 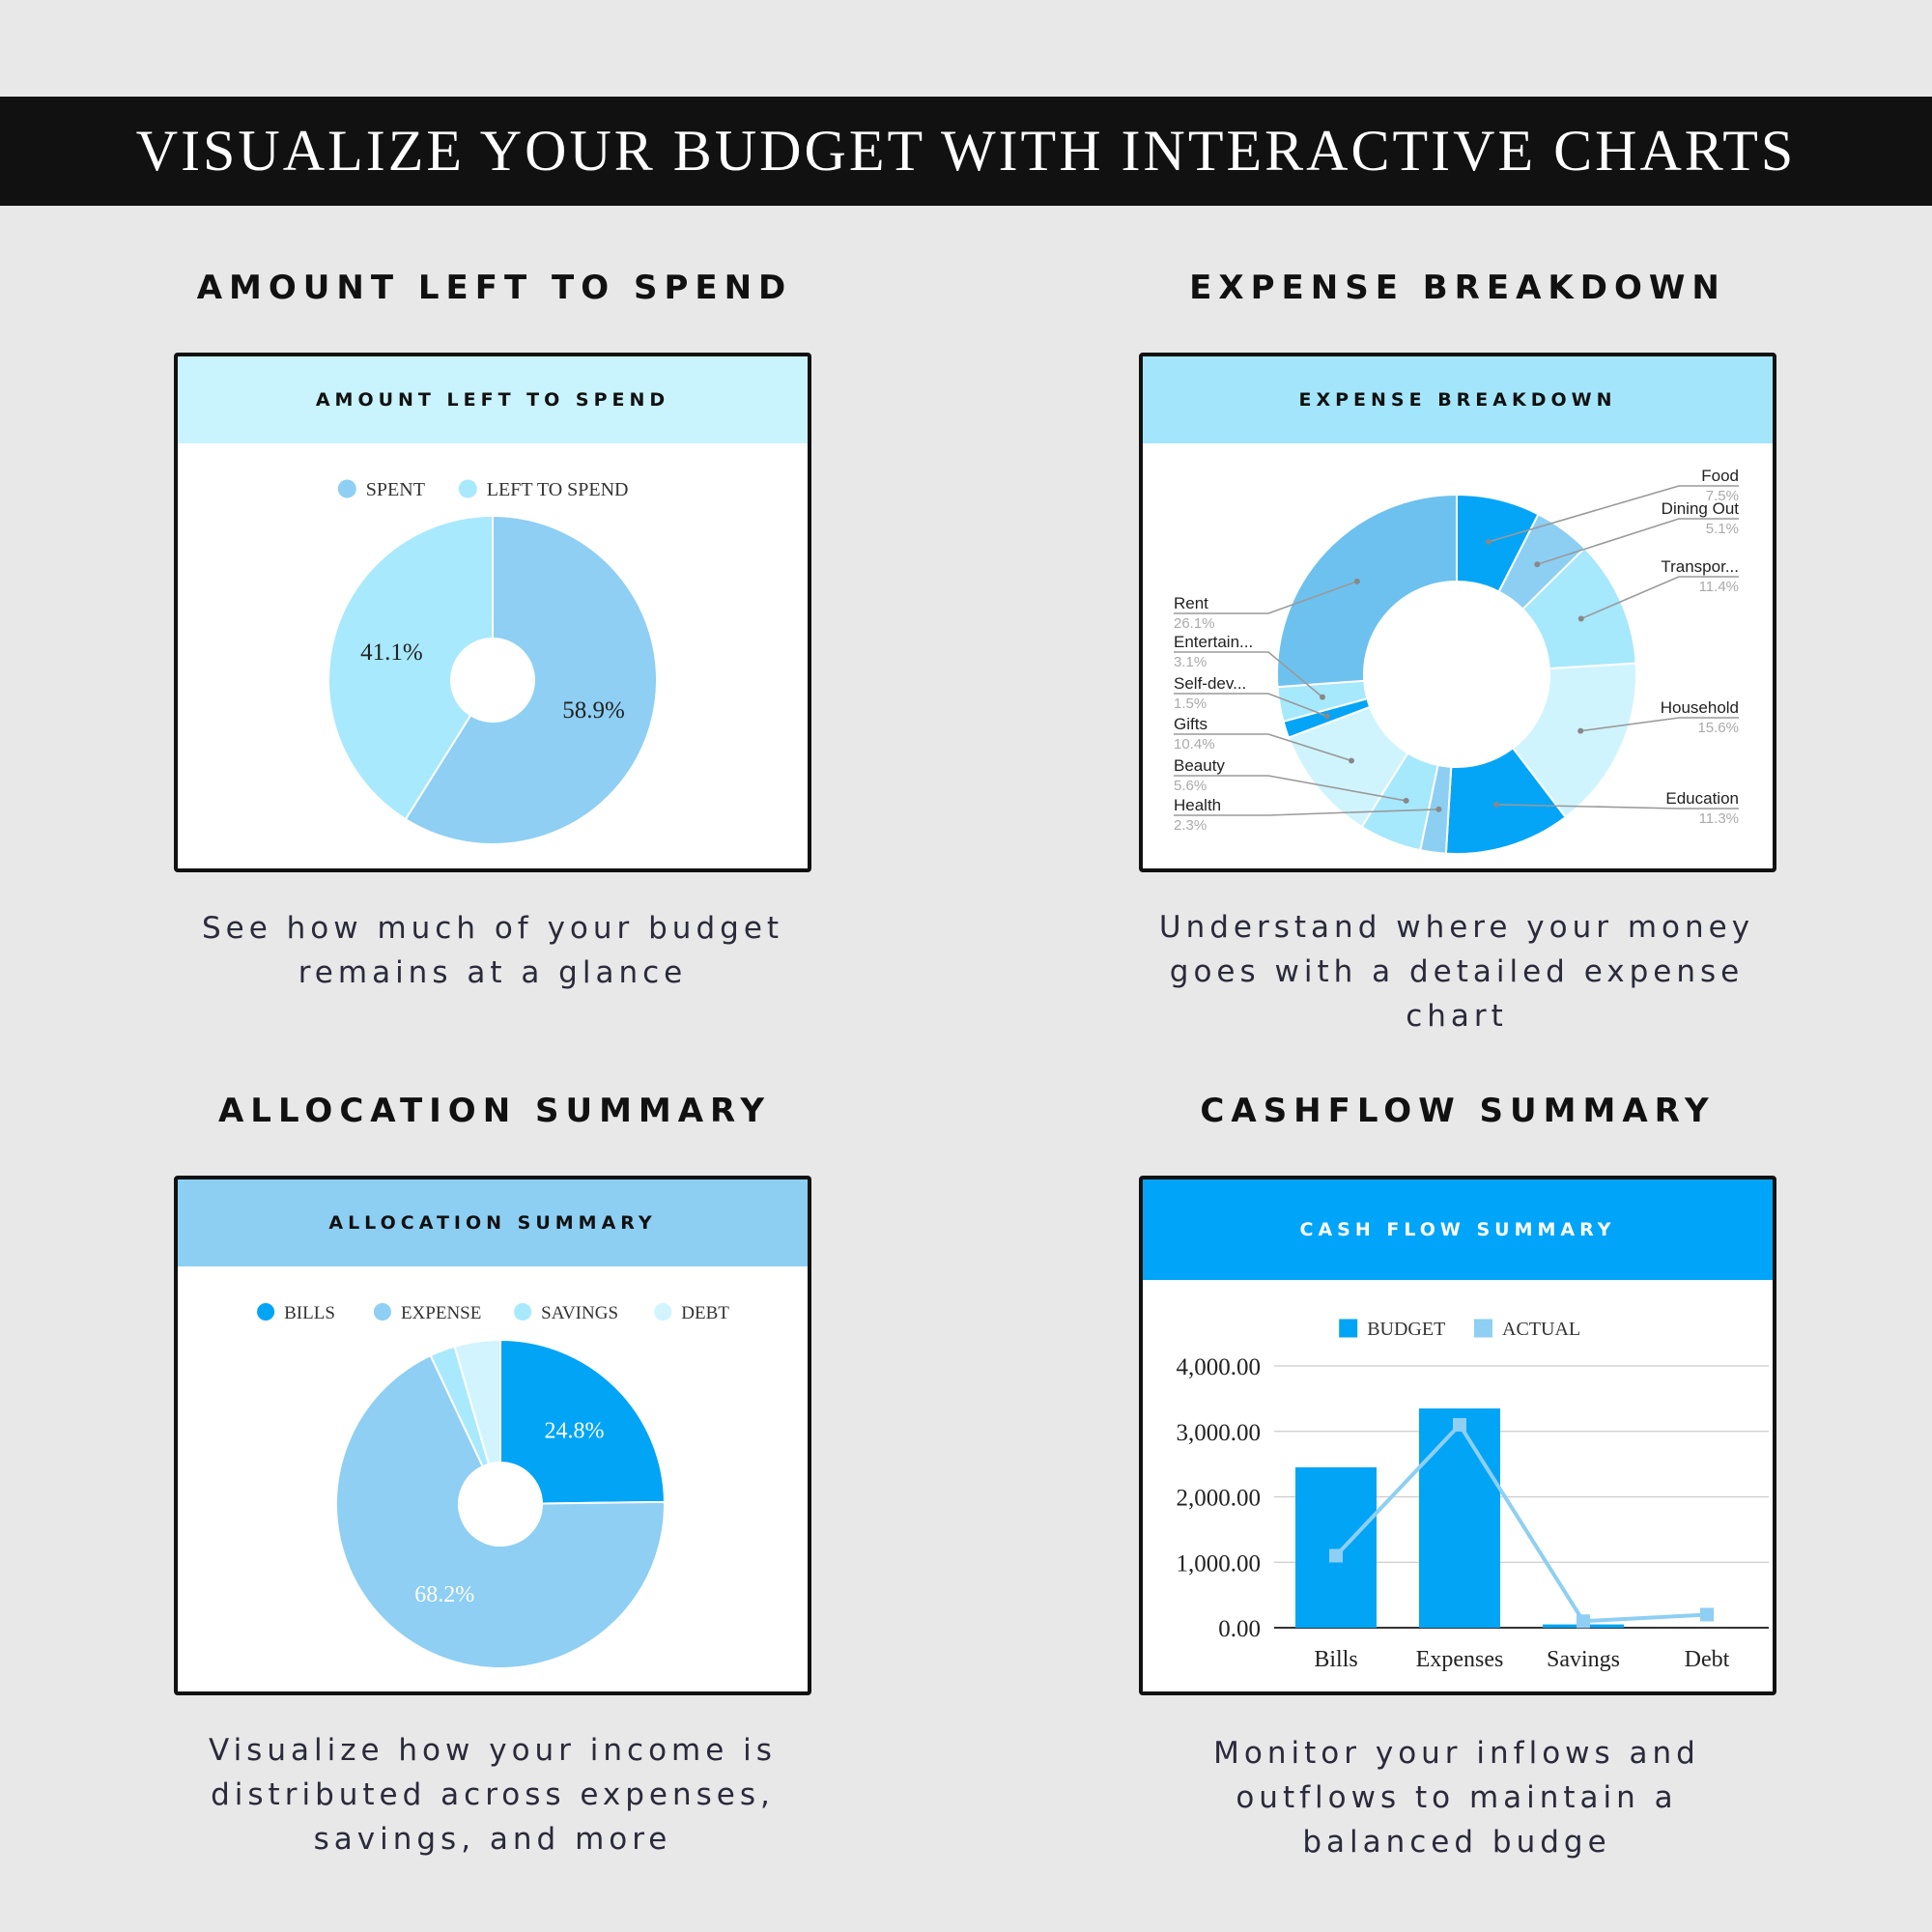 I want to click on cash-bar-bills, so click(x=1336, y=1547).